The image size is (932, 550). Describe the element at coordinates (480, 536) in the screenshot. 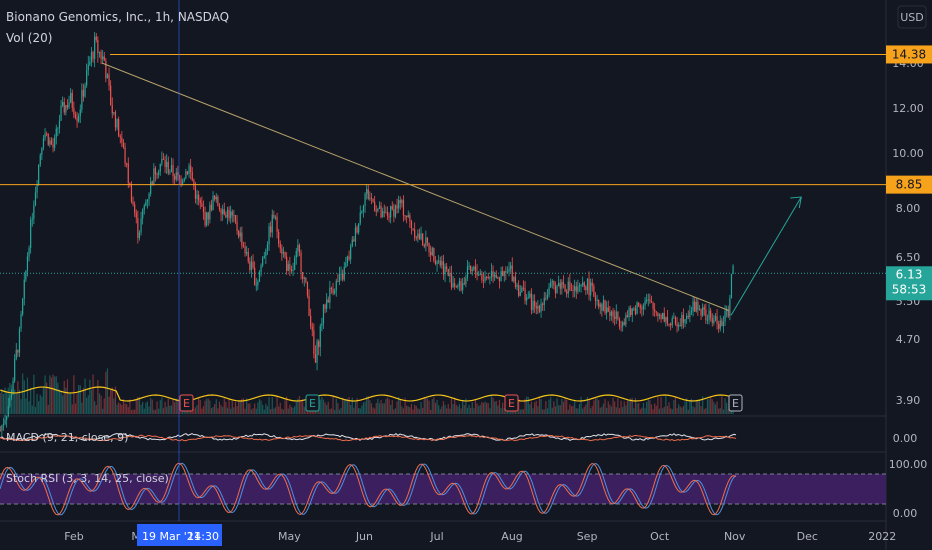

I see `time-axis: FebMarMayJunJulAugSepOctNovDec2022` at that location.